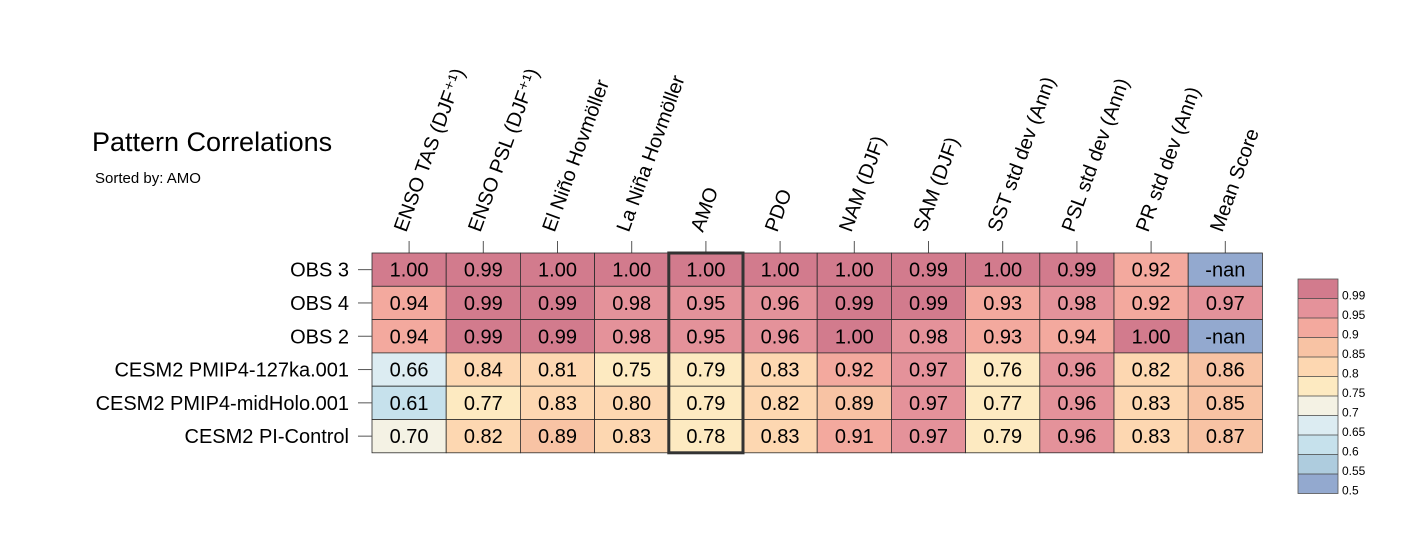 Image resolution: width=1403 pixels, height=539 pixels. I want to click on cell-value-label: 0.78, so click(705, 437).